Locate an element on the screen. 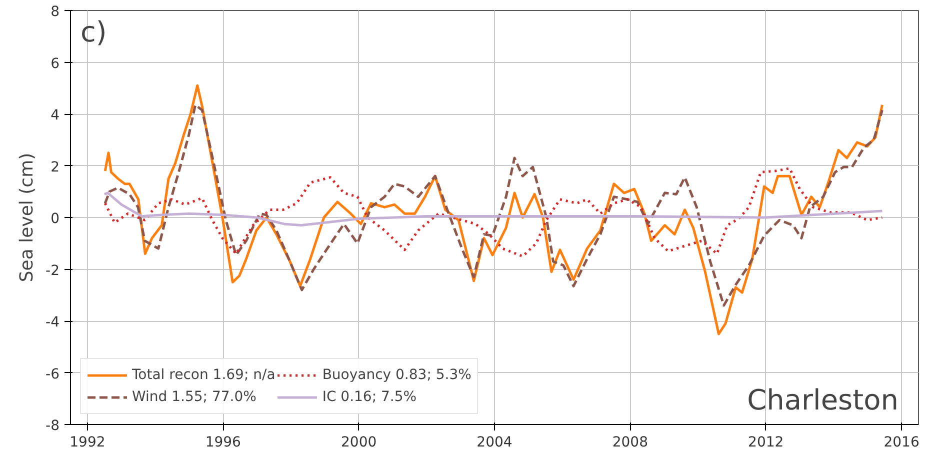  y-tick-label: -4 is located at coordinates (53, 322).